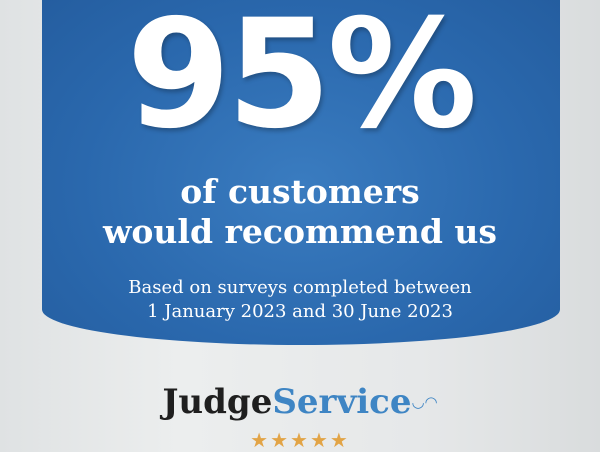 This screenshot has height=452, width=600. I want to click on survey-note-line-2: 1 January 2023 and 30 June 2023, so click(300, 311).